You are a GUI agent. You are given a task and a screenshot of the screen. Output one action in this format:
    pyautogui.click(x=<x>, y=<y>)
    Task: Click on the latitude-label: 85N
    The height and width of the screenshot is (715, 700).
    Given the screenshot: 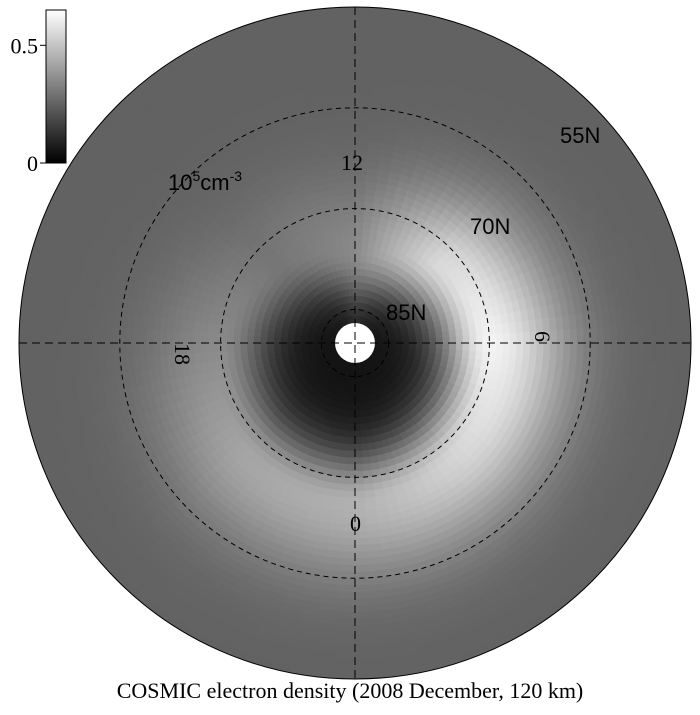 What is the action you would take?
    pyautogui.click(x=406, y=312)
    